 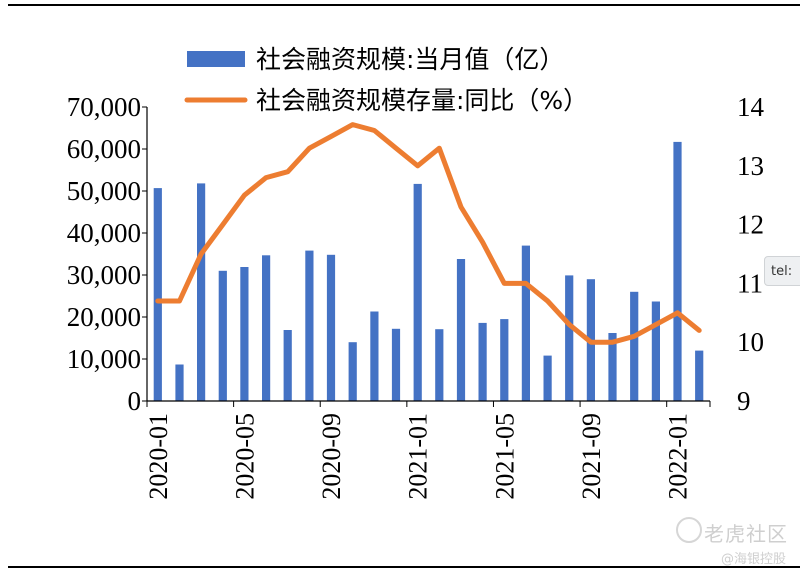 What do you see at coordinates (750, 283) in the screenshot?
I see `y-right-tick-label: 11` at bounding box center [750, 283].